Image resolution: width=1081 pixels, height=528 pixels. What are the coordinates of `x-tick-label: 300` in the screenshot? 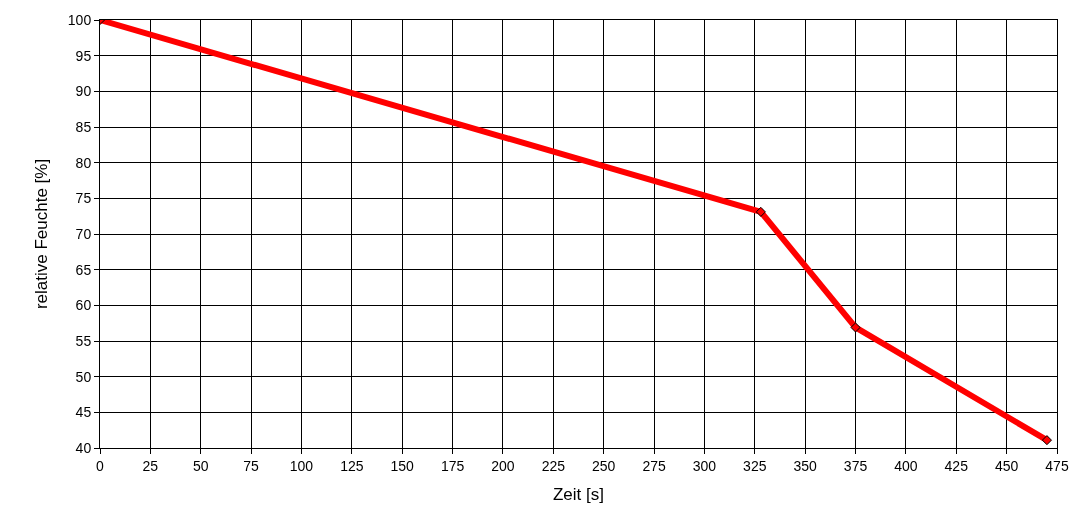 It's located at (704, 465).